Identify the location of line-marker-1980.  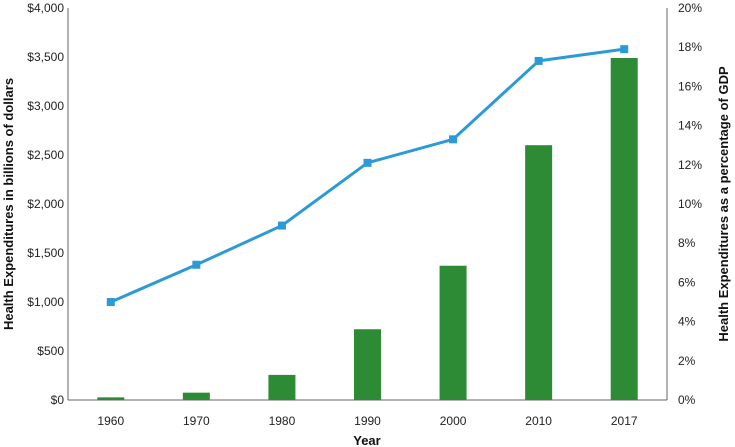
(281, 225).